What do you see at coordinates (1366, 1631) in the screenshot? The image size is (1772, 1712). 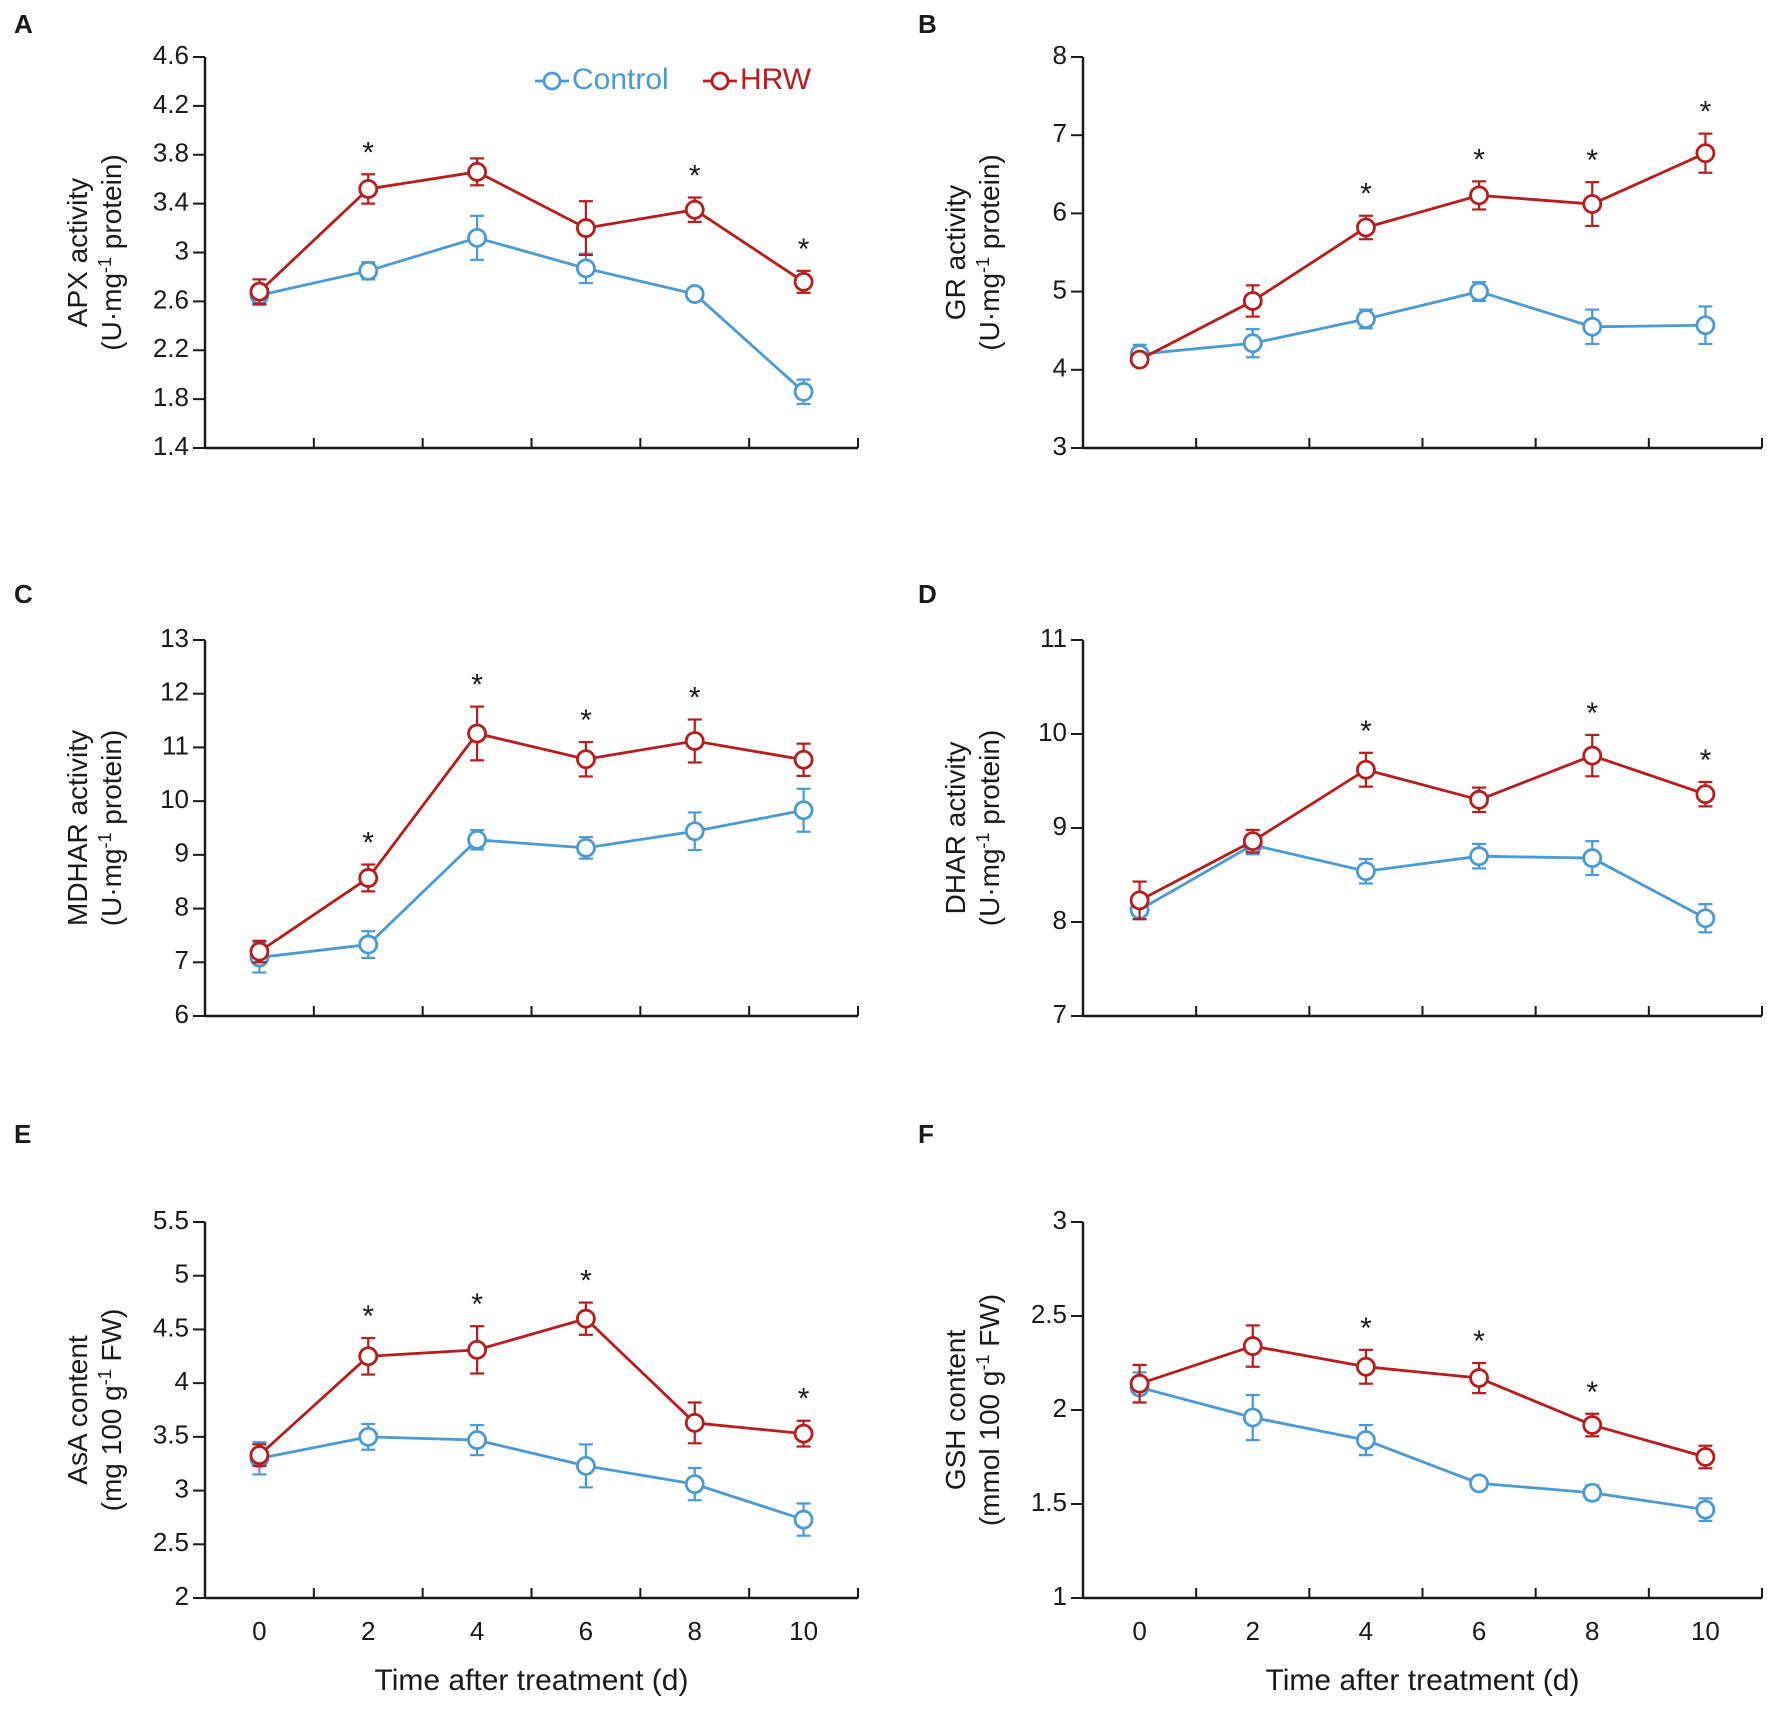 I see `x-tick-label: 4` at bounding box center [1366, 1631].